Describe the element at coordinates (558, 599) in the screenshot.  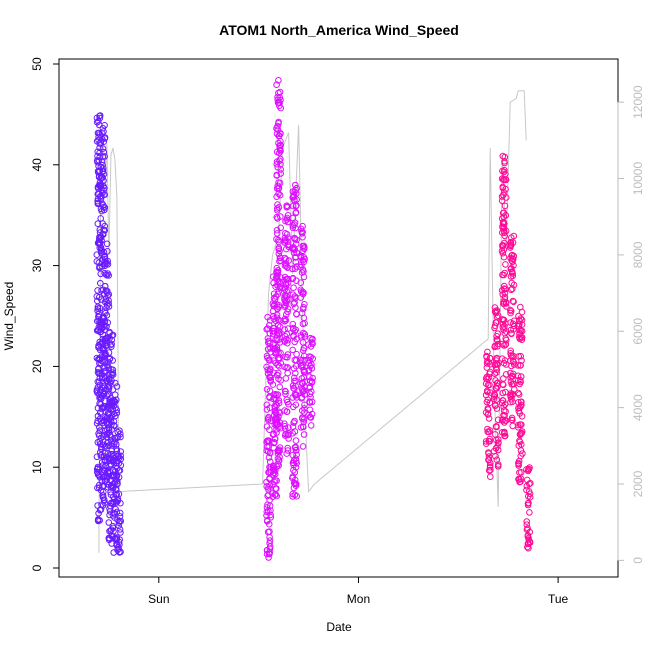
I see `x-tick-label: Tue` at that location.